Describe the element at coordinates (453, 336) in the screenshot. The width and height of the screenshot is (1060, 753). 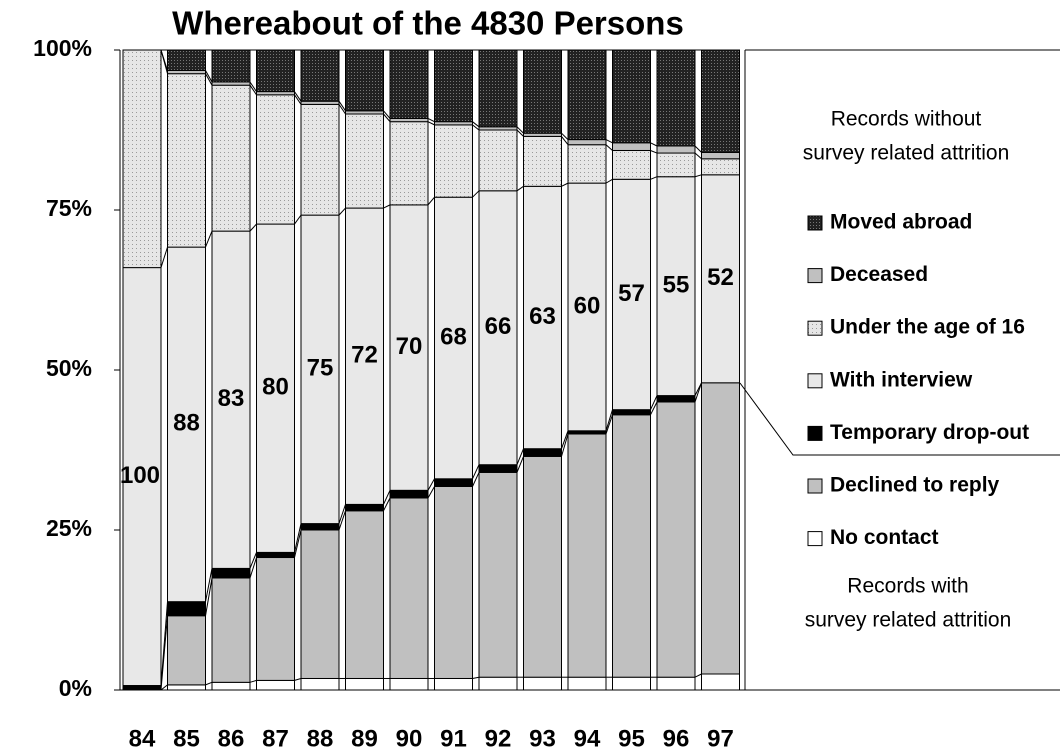
I see `bar-label: 68` at that location.